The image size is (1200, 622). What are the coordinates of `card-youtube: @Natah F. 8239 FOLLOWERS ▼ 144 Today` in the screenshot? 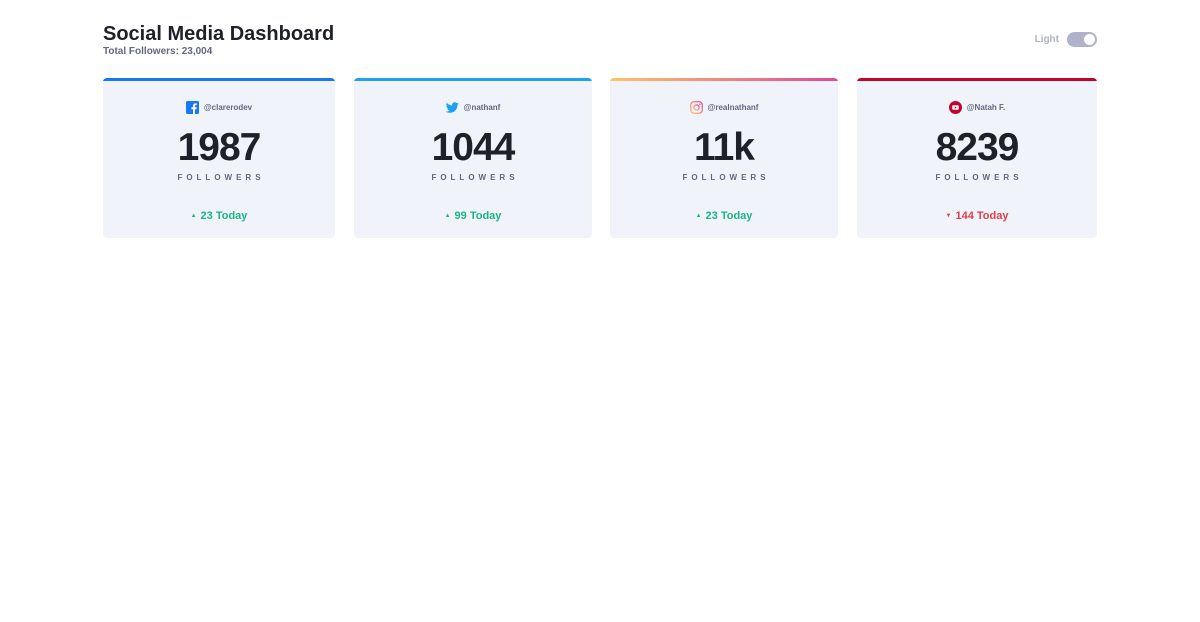 It's located at (977, 158).